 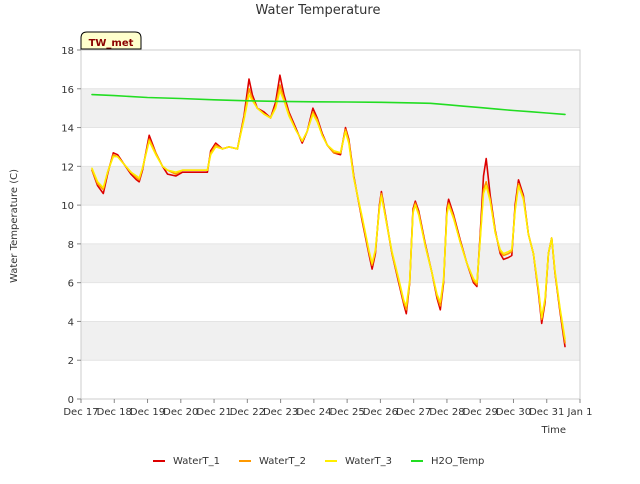 I want to click on legend-label: WaterT_2, so click(x=282, y=461).